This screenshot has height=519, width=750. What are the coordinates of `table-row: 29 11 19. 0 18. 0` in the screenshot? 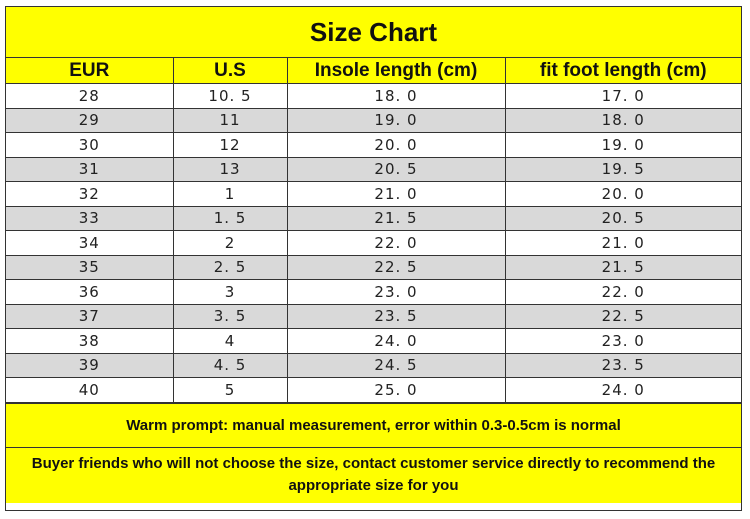 It's located at (373, 120).